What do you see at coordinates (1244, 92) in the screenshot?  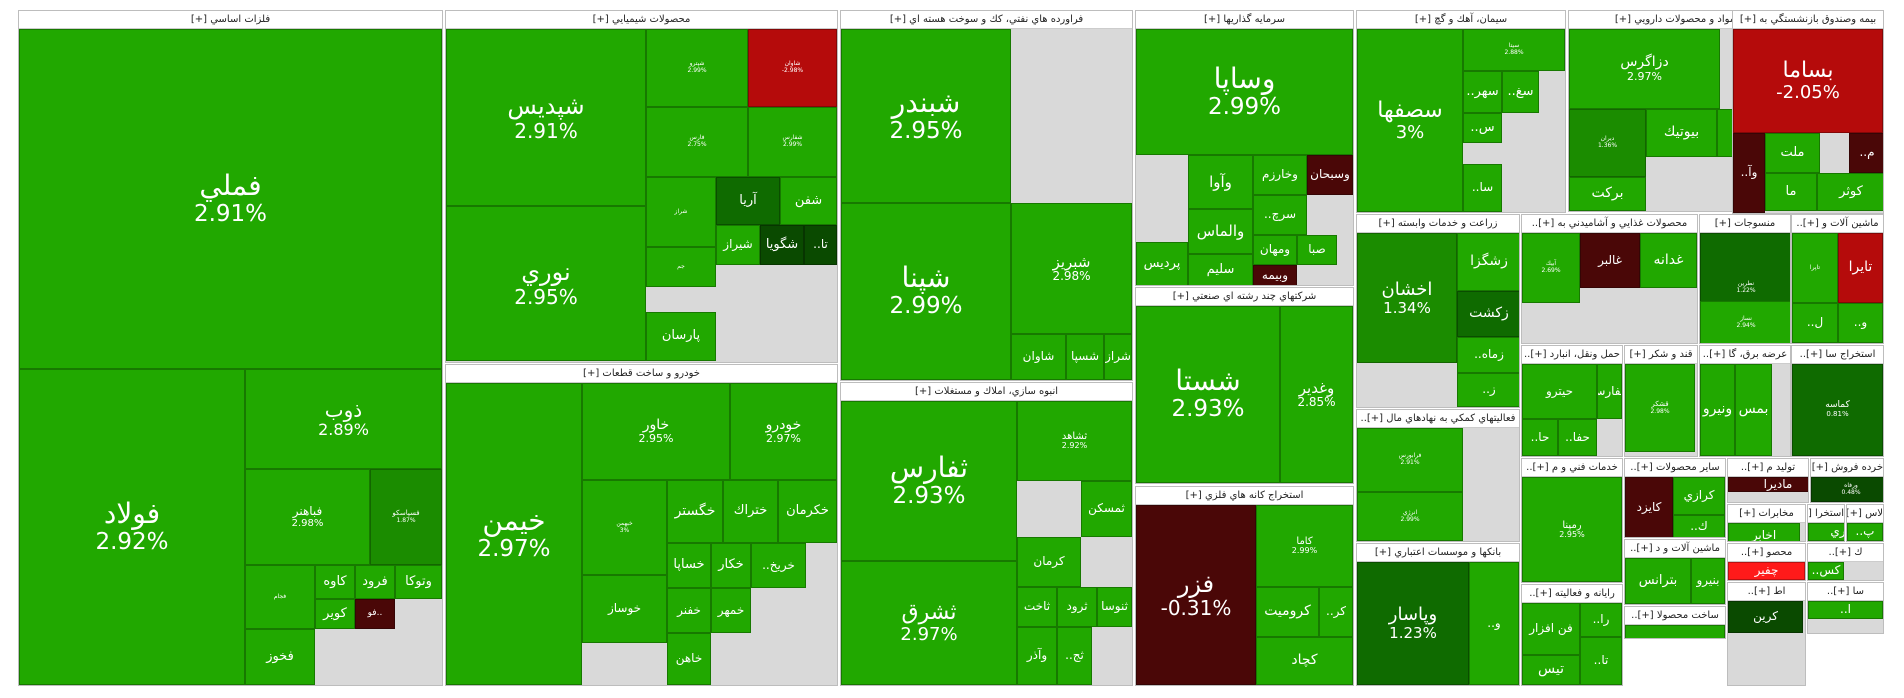 I see `stock-tile: وساپا 2.99%` at bounding box center [1244, 92].